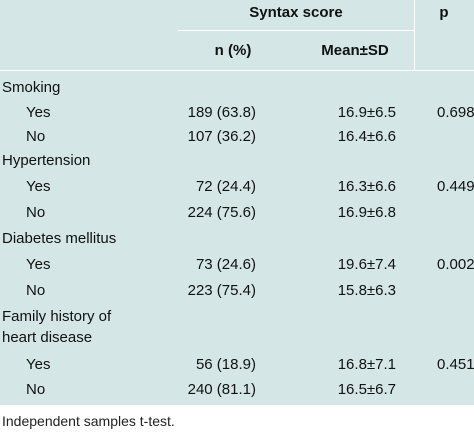 This screenshot has height=435, width=474. I want to click on section-label: Diabetes mellitus, so click(59, 238).